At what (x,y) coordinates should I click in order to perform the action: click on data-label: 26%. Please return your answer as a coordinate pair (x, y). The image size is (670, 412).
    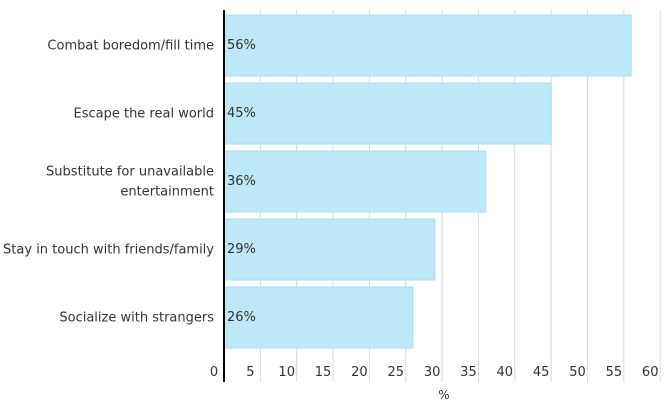
    Looking at the image, I should click on (241, 317).